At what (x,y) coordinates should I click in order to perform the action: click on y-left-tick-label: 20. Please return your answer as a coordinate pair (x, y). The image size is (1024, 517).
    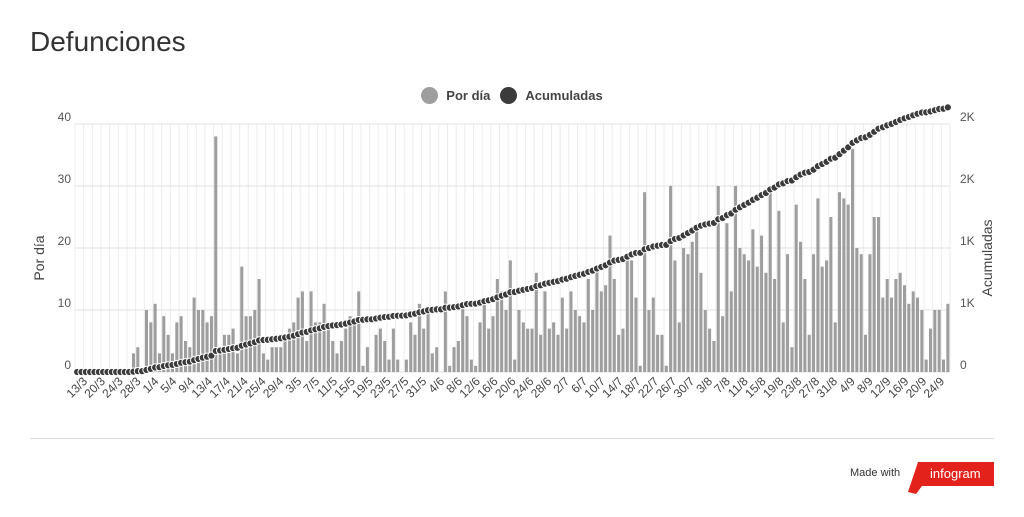
    Looking at the image, I should click on (65, 241).